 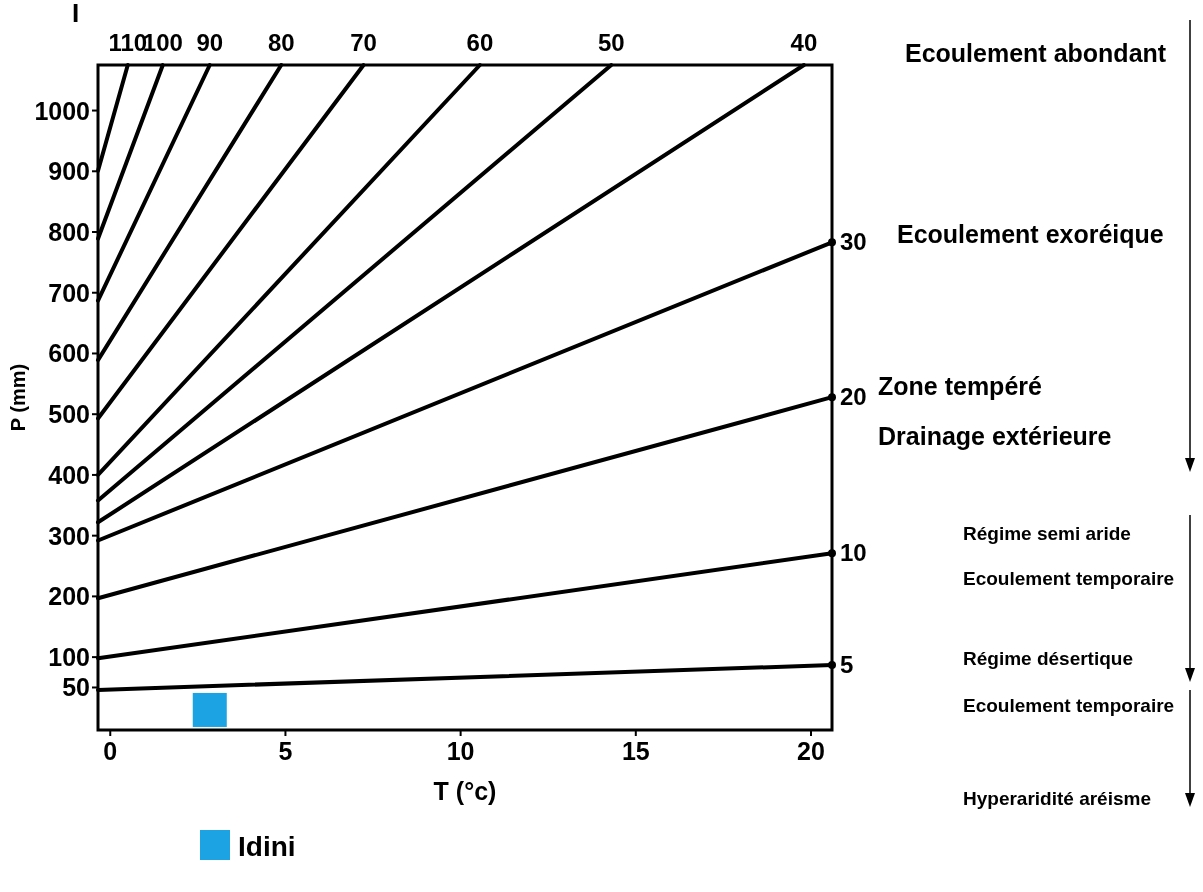 I want to click on text: Ecoulement abondant, so click(x=1036, y=53).